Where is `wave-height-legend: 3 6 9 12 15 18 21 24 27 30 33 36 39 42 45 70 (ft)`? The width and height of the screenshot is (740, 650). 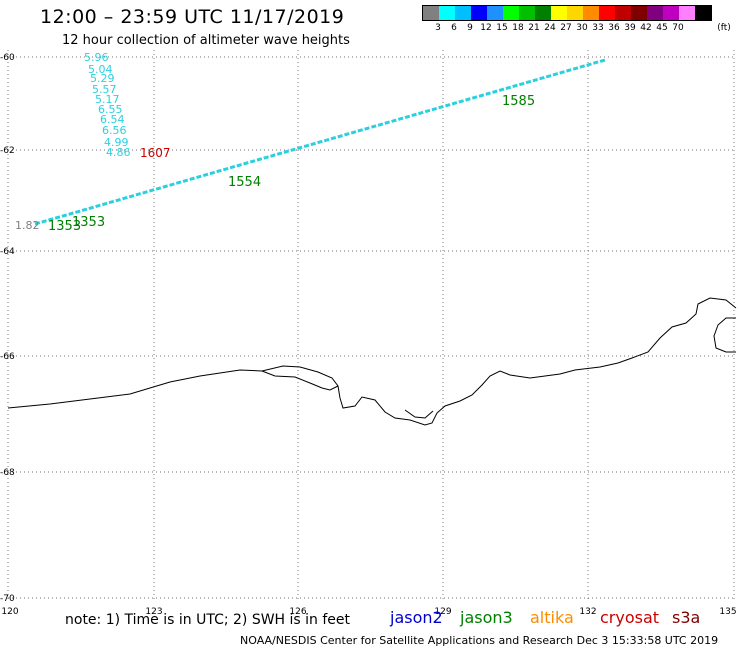 wave-height-legend: 3 6 9 12 15 18 21 24 27 30 33 36 39 42 45 70 (ft) is located at coordinates (576, 20).